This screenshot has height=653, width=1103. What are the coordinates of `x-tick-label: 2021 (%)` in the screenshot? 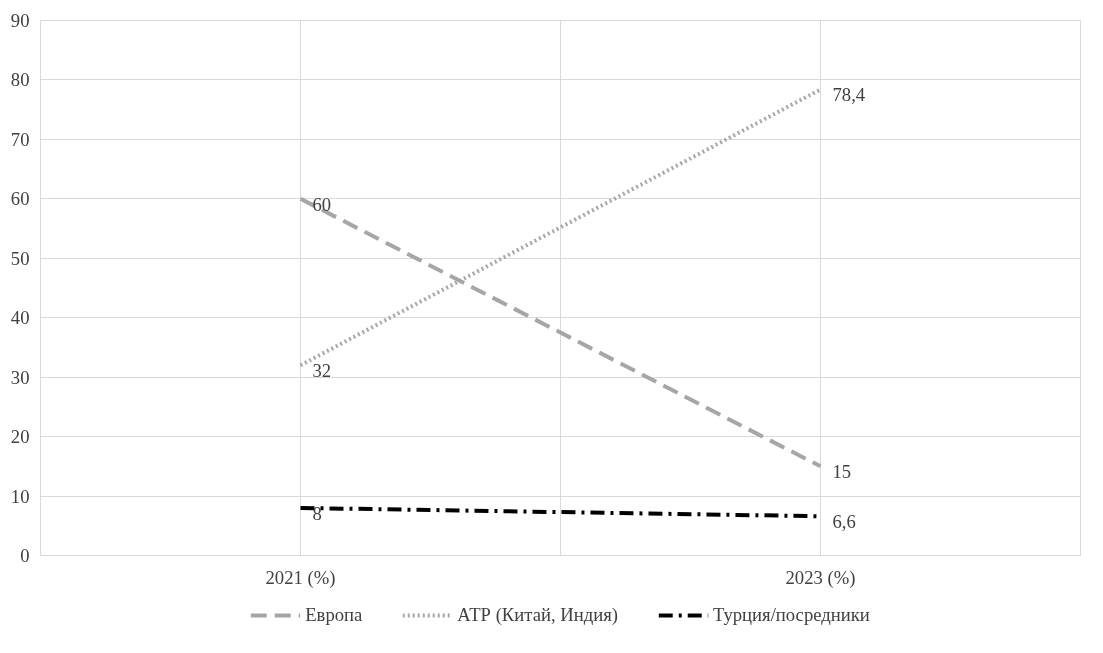 It's located at (300, 577).